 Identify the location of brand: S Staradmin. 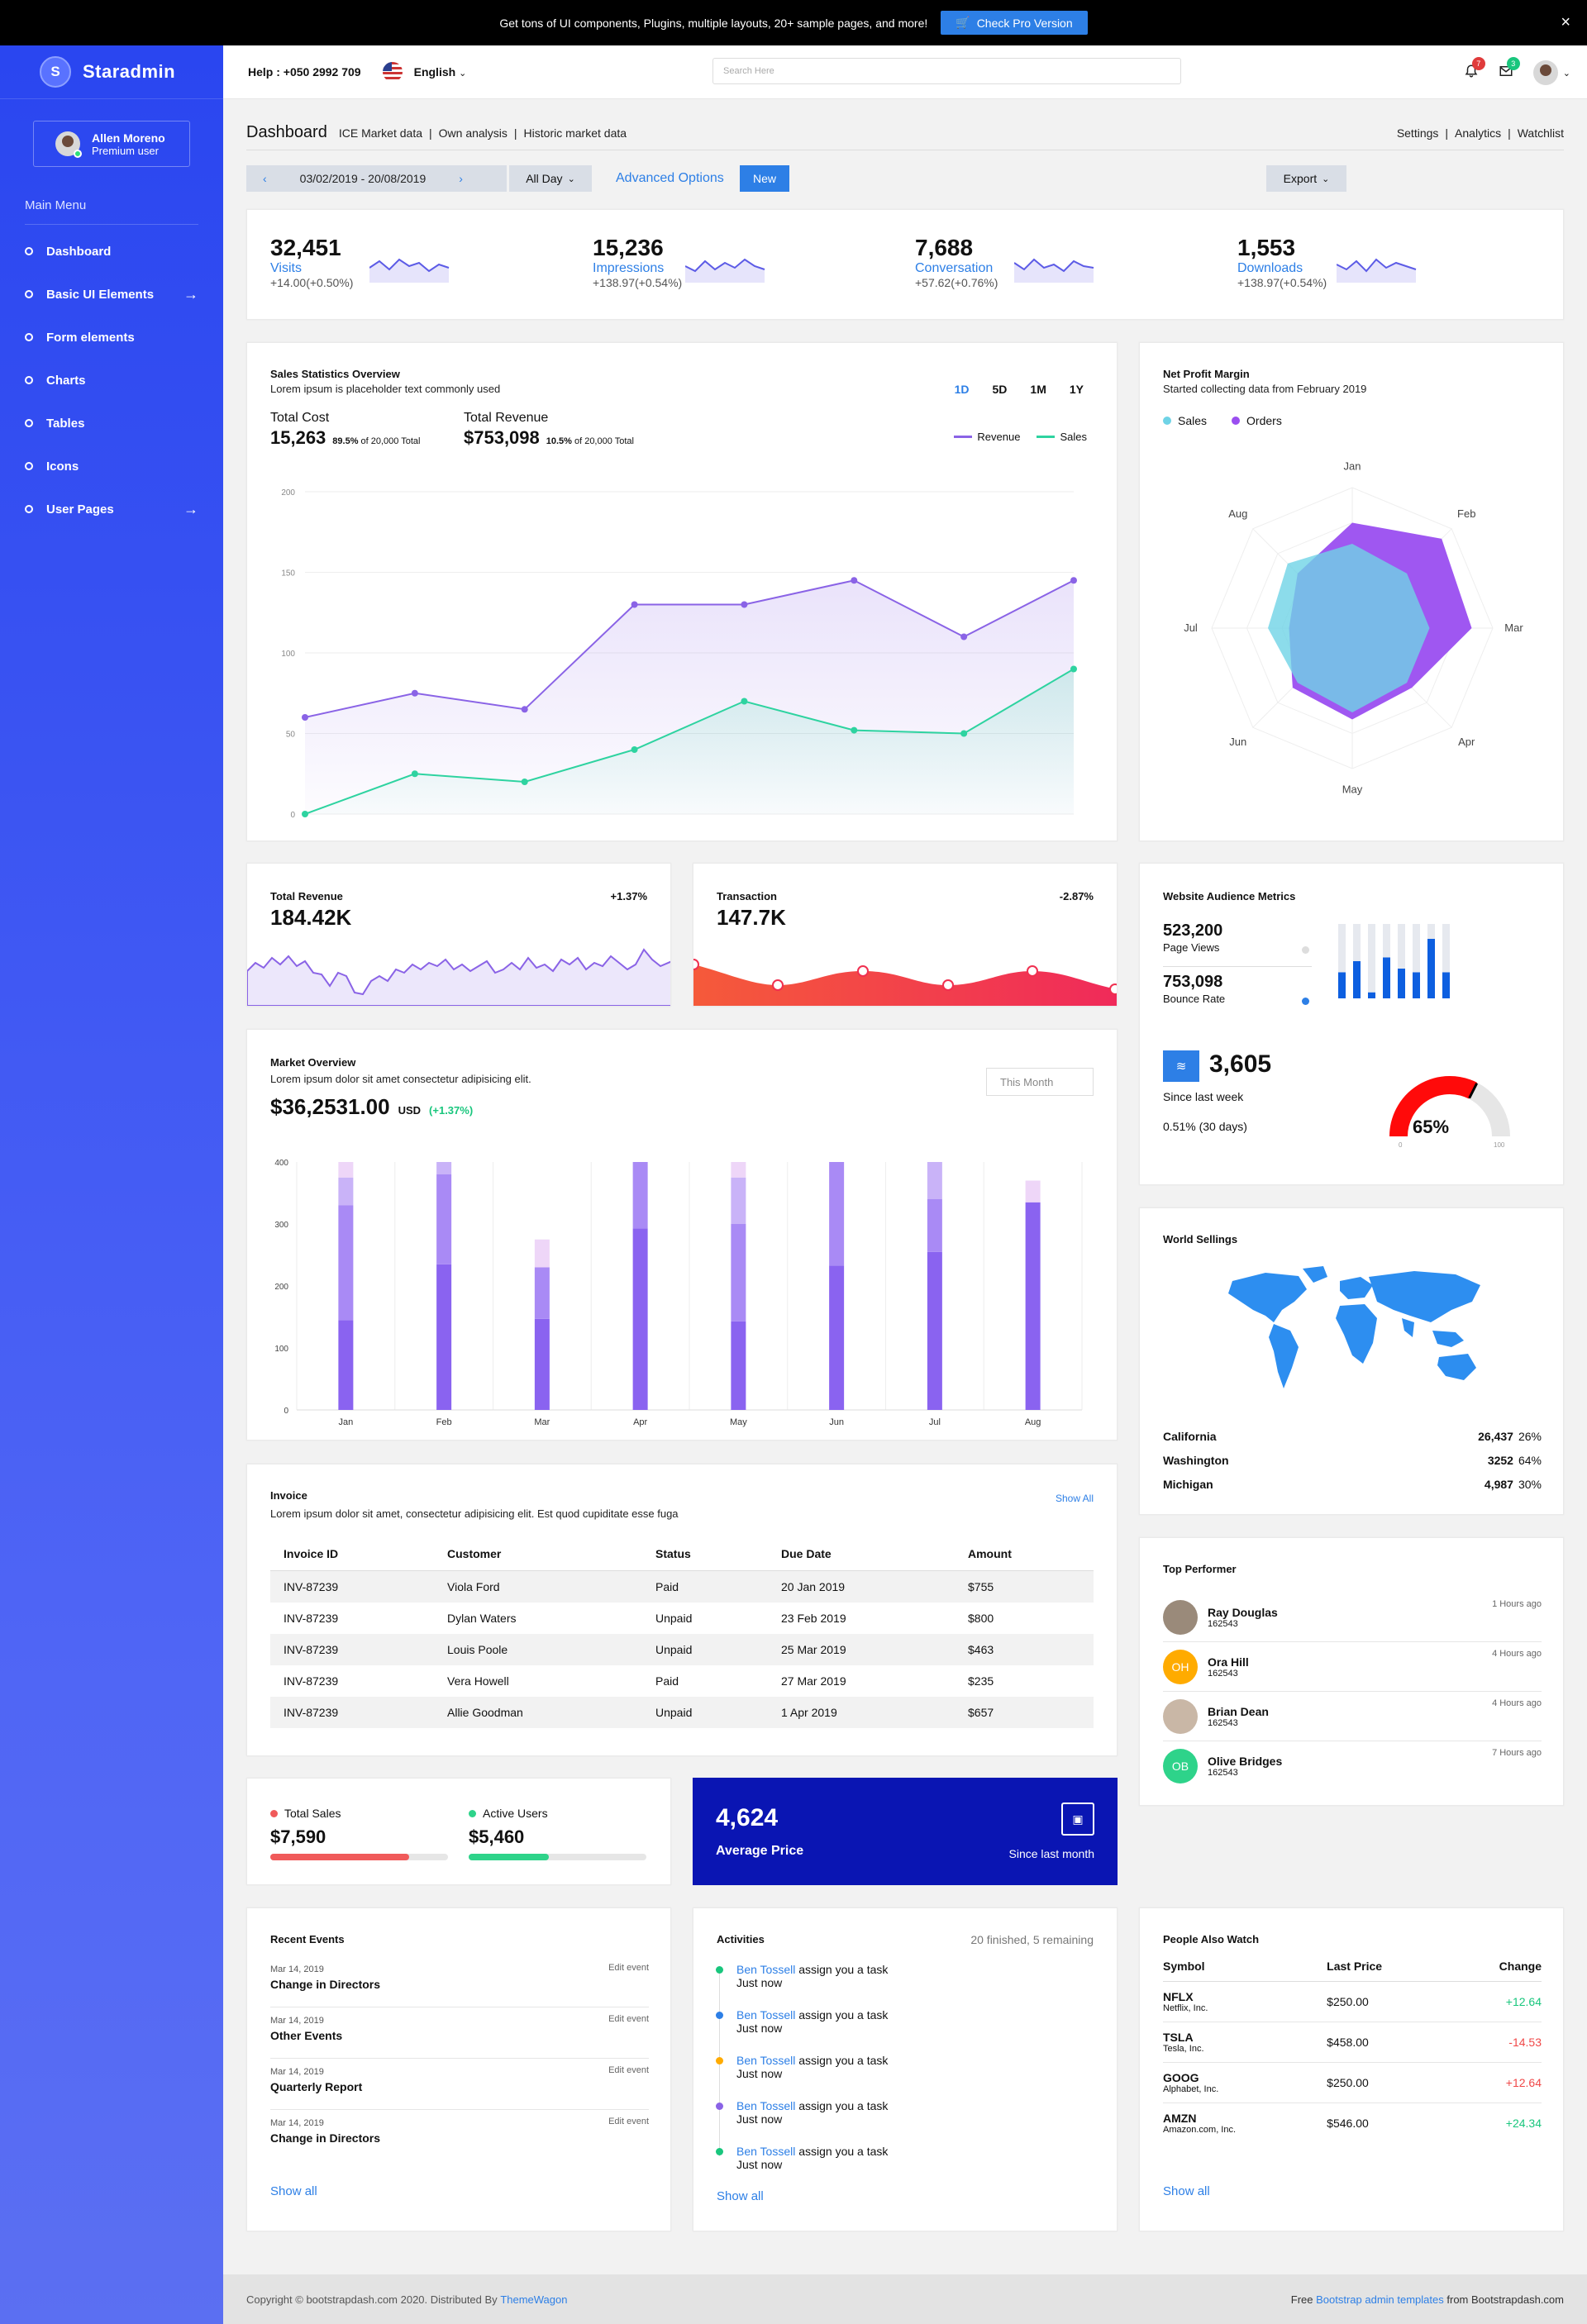
(111, 72).